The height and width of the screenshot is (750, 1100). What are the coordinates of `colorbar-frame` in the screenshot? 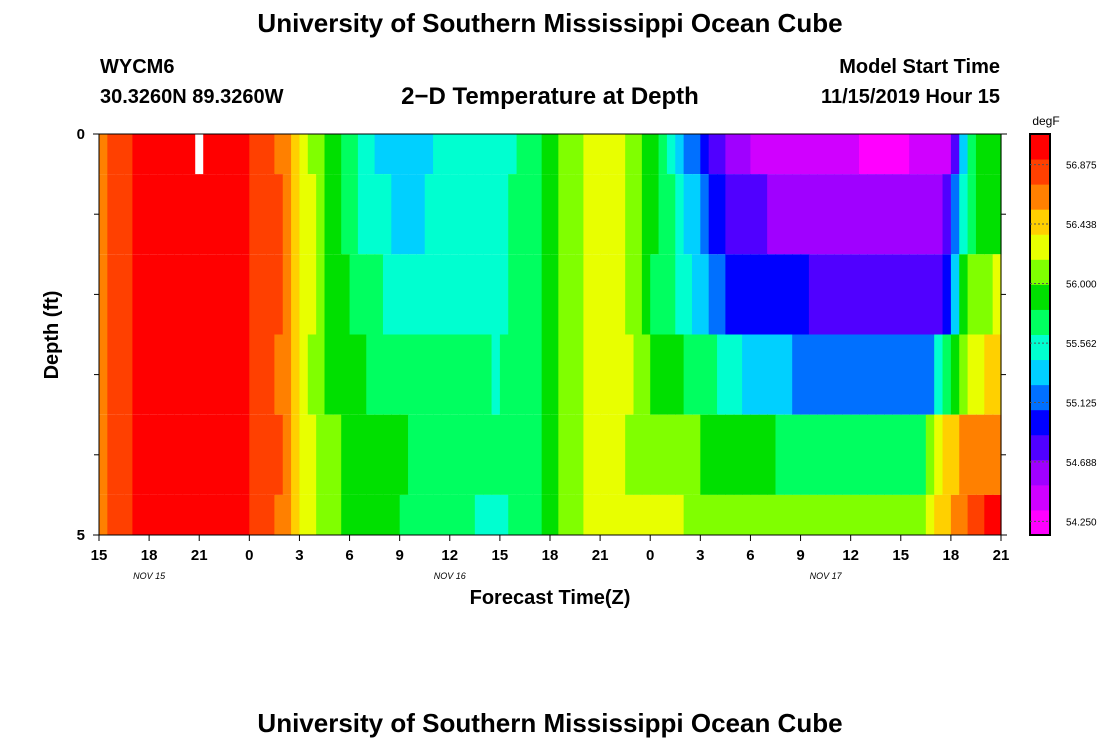 It's located at (1040, 334).